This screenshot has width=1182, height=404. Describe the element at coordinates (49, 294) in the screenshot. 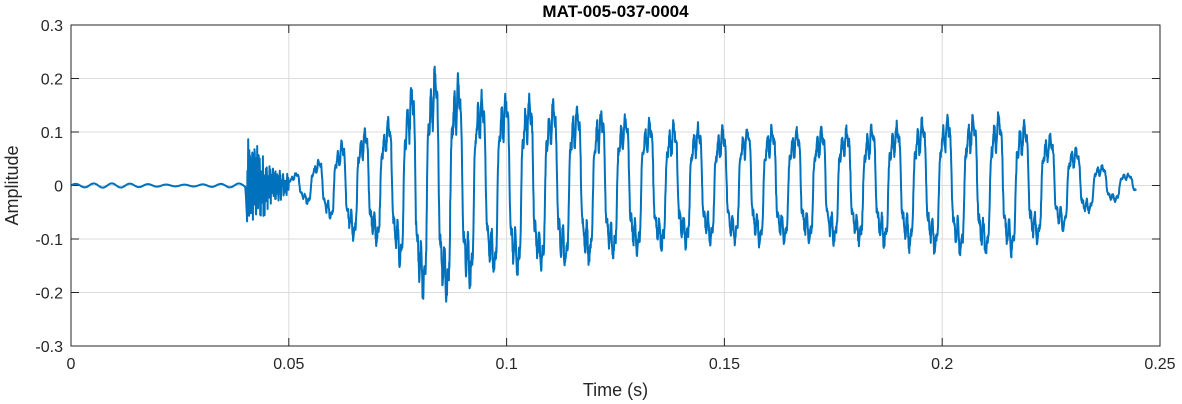

I see `y-tick-label: -0.2` at that location.